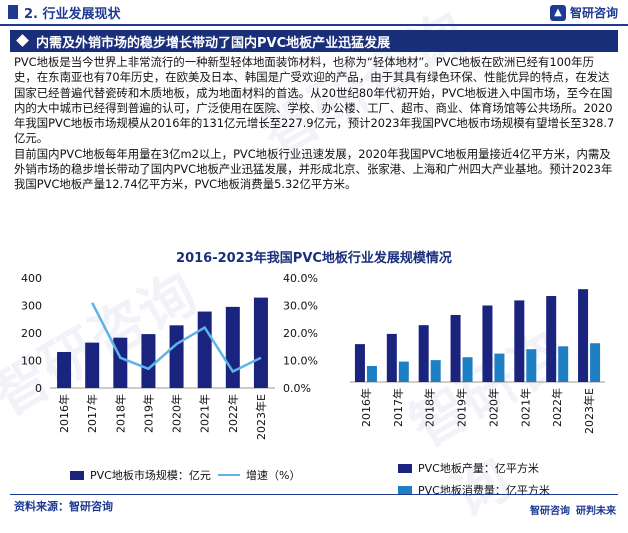  I want to click on page-title: 内需及外销市场的稳步增长带动了国内PVC地板产业迅猛发展, so click(213, 43).